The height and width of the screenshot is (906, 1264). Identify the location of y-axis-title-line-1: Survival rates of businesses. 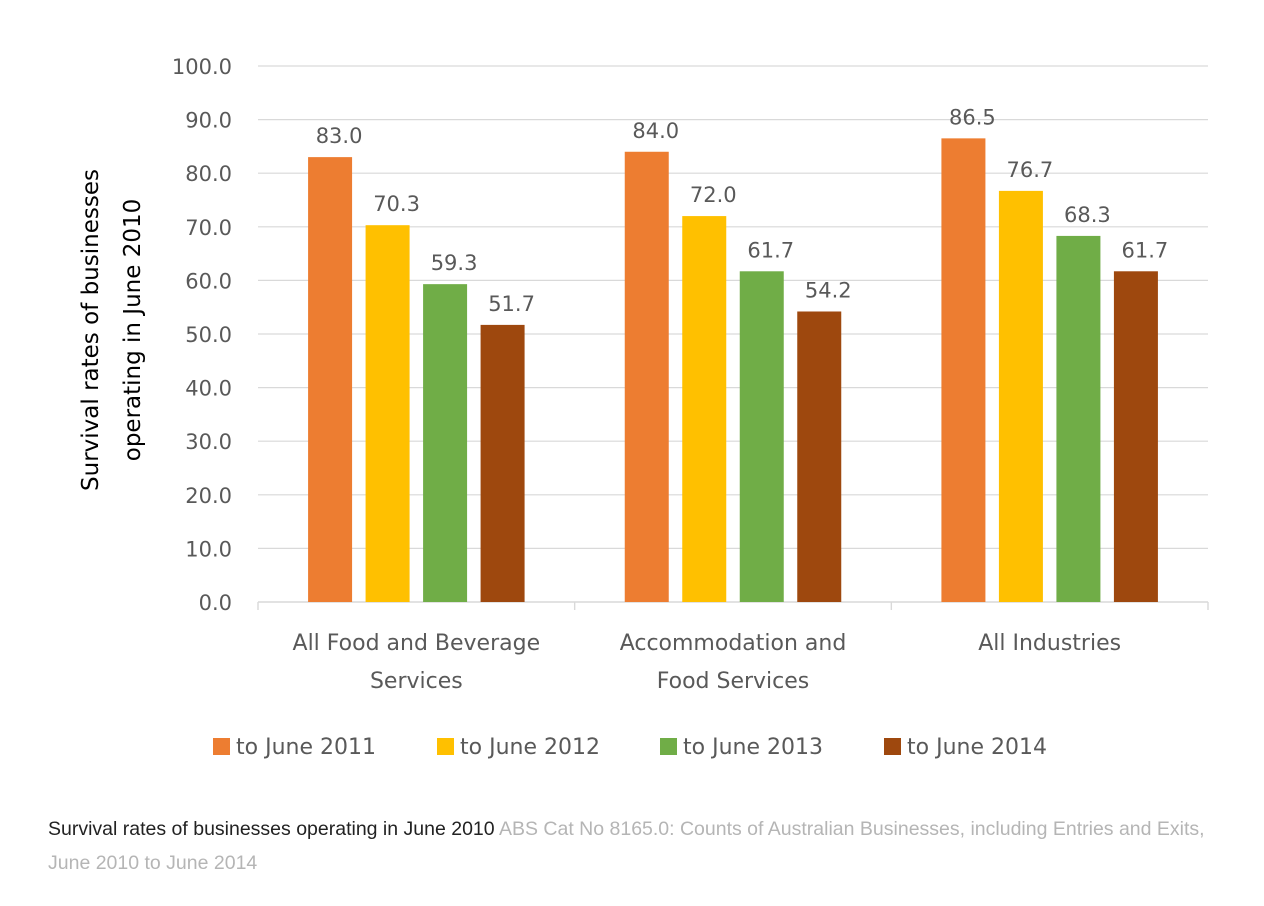
(91, 330).